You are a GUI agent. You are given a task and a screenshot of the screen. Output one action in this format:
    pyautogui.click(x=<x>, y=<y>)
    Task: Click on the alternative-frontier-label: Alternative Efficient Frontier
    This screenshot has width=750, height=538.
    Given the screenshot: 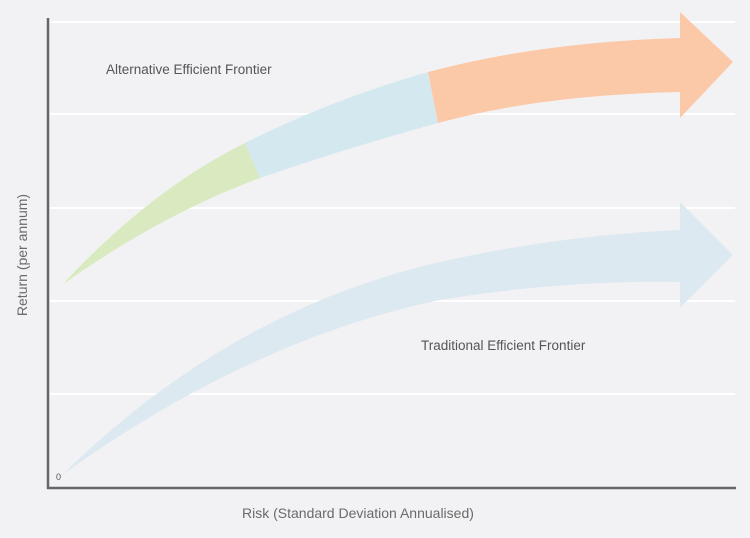 What is the action you would take?
    pyautogui.click(x=189, y=69)
    